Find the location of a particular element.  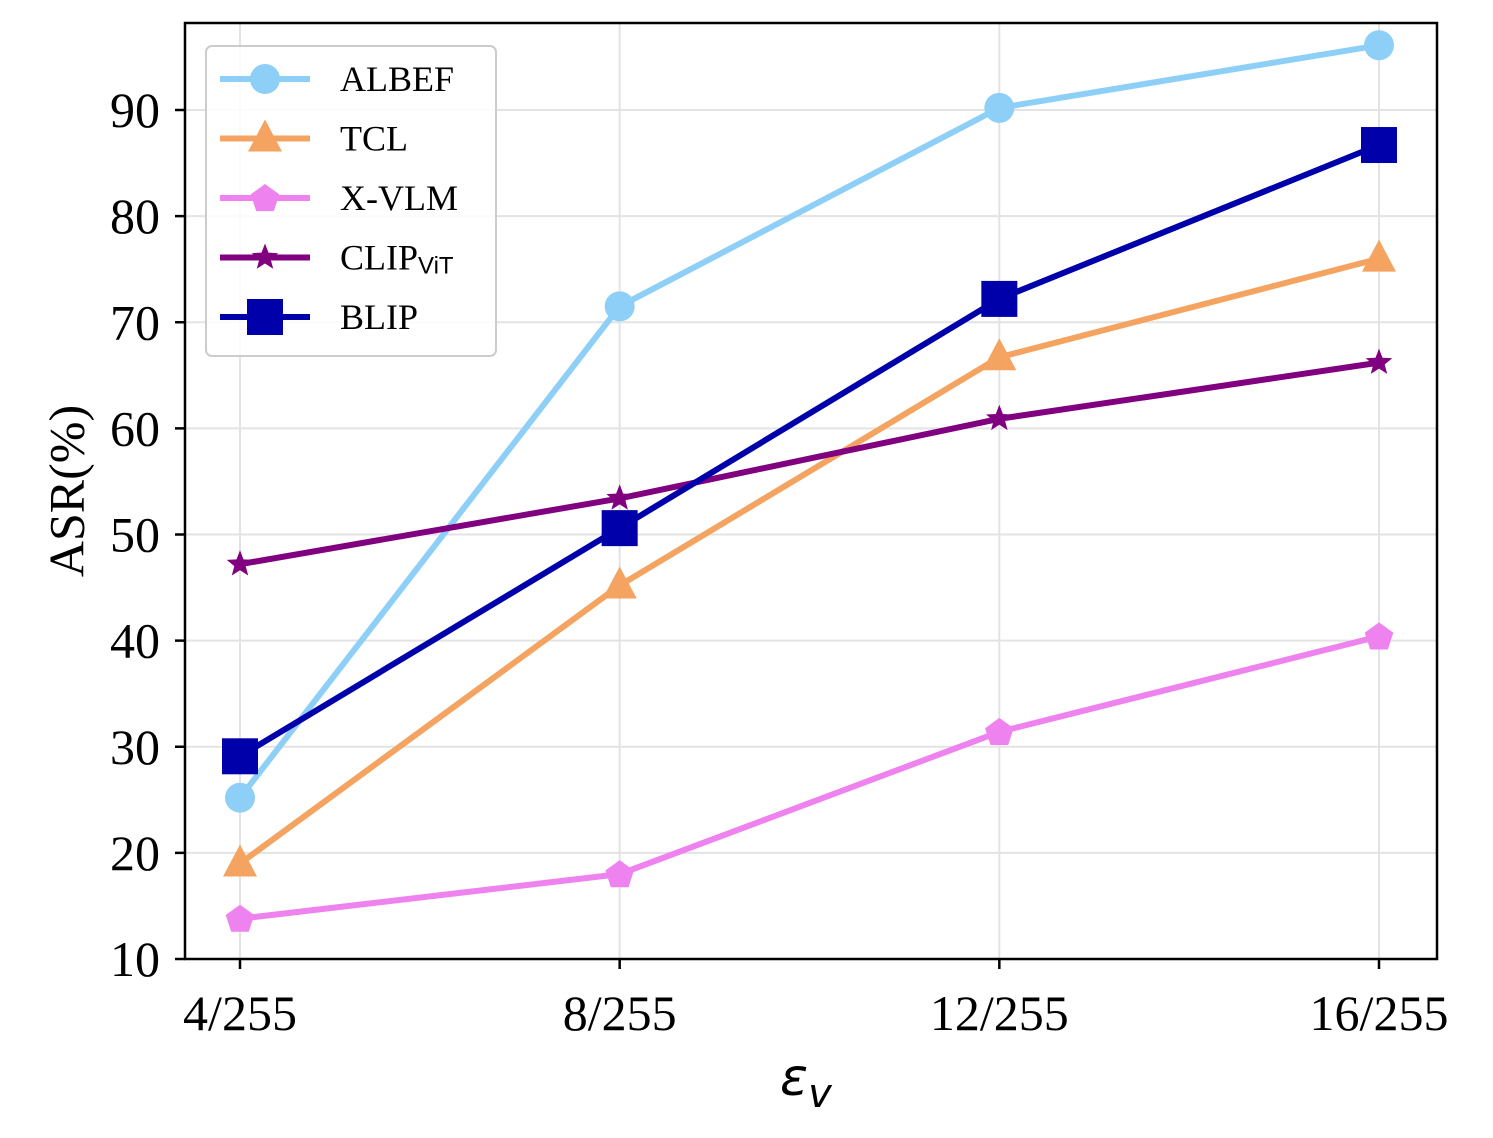

legend-marker-blip is located at coordinates (265, 317).